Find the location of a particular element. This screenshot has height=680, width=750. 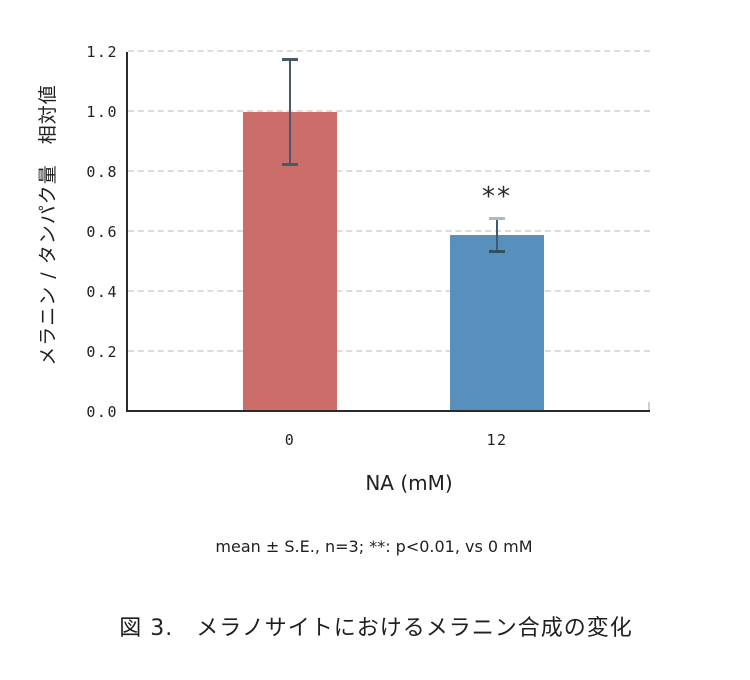

bar-12mM is located at coordinates (497, 323).